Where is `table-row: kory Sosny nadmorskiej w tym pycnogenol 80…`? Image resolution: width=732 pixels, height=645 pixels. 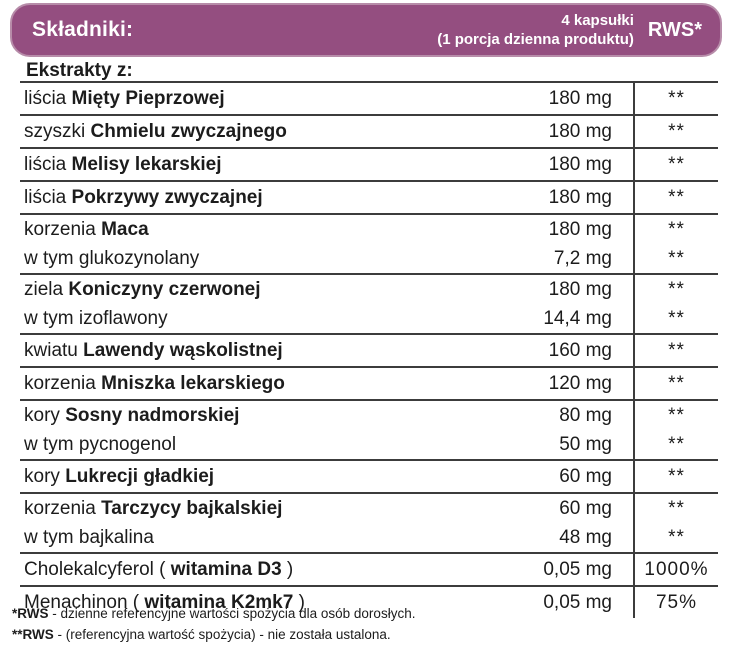 table-row: kory Sosny nadmorskiej w tym pycnogenol 80… is located at coordinates (369, 431).